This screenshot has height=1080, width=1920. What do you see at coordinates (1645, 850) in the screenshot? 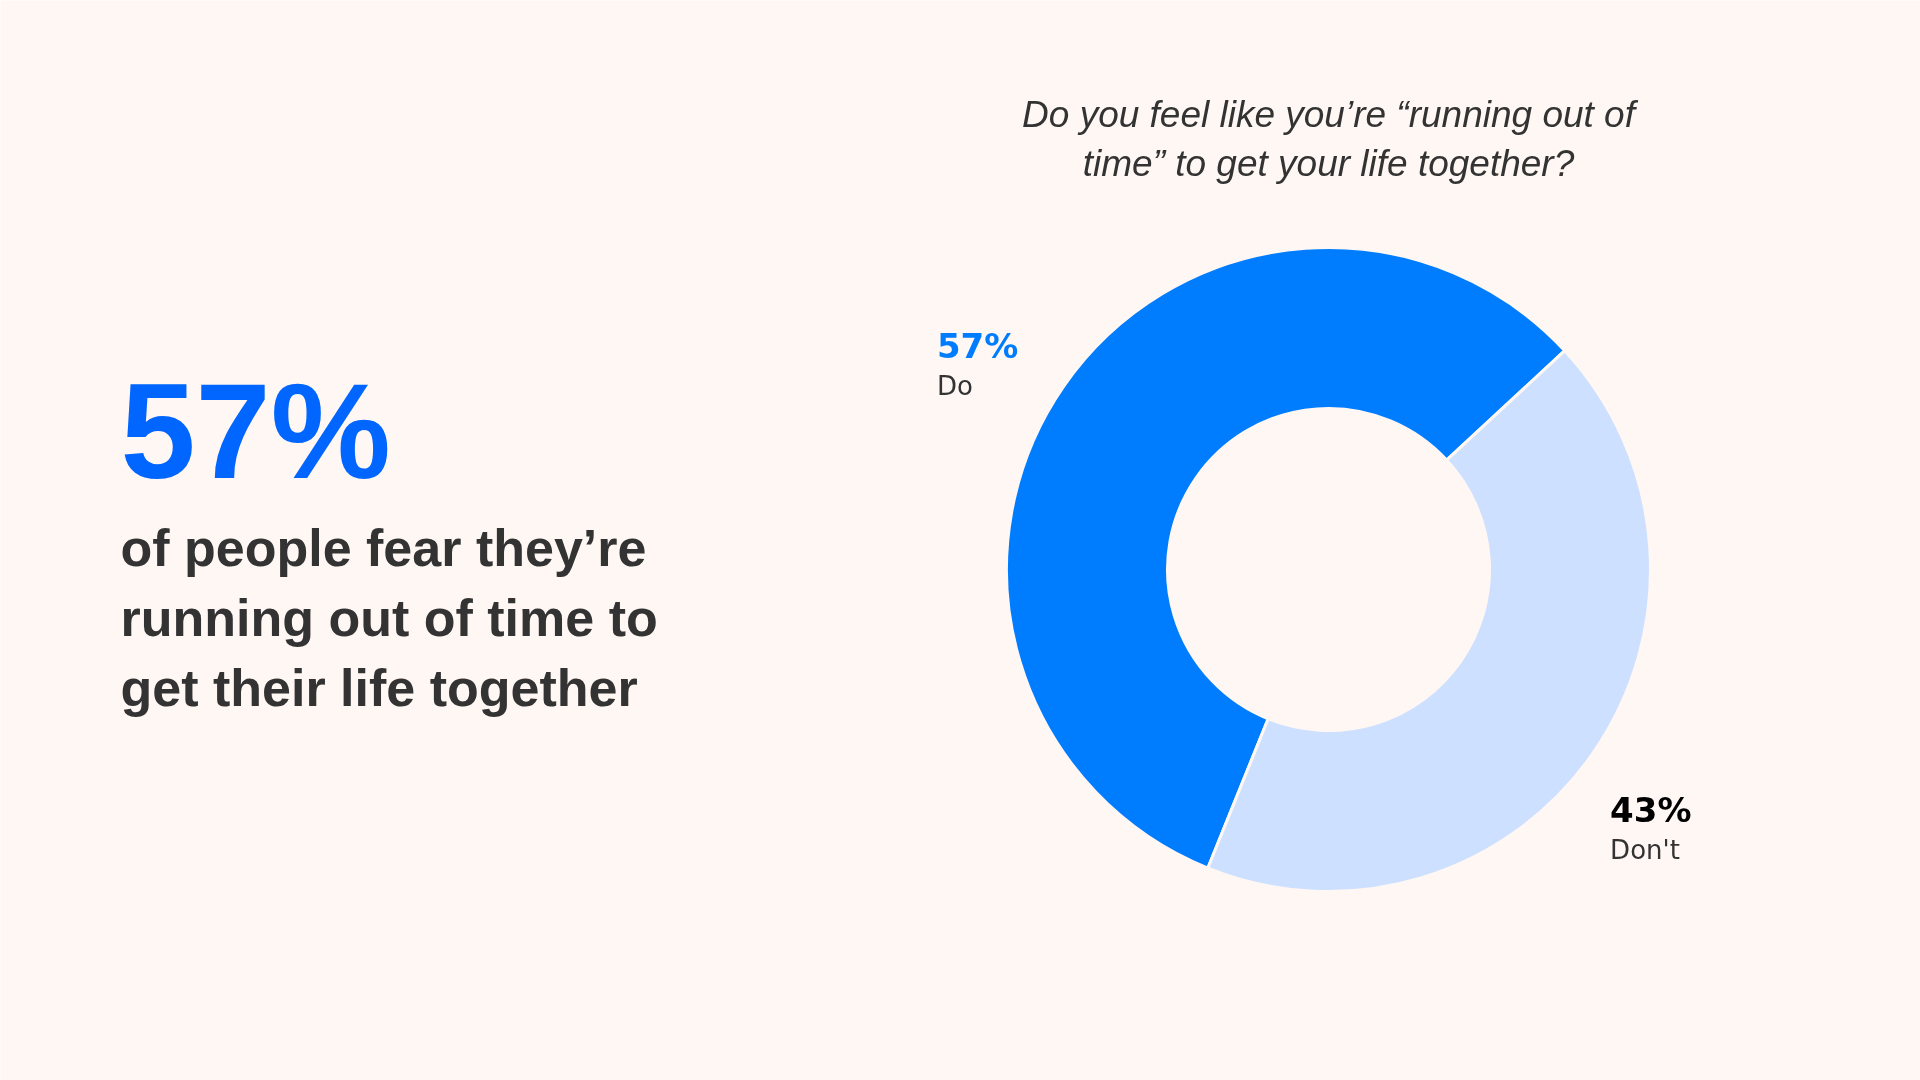
I see `slice-label: Don't` at bounding box center [1645, 850].